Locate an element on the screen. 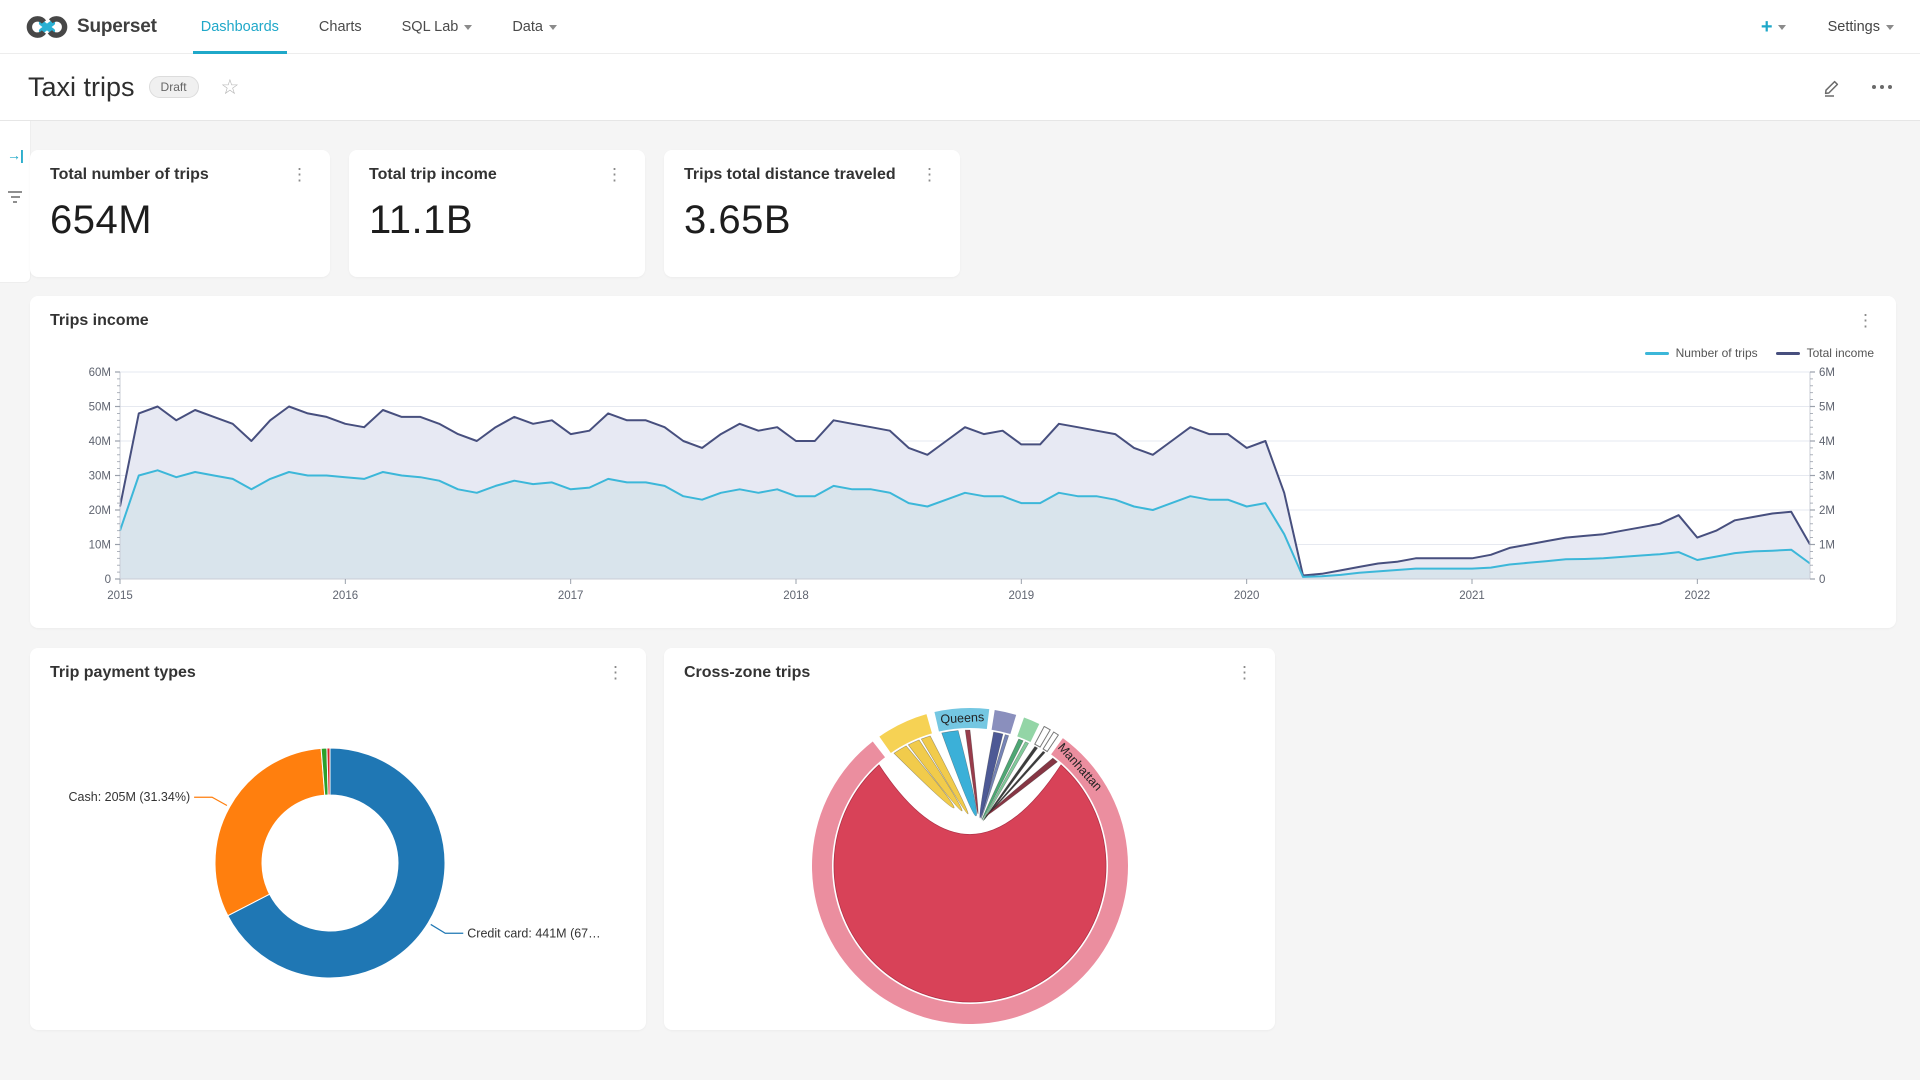  nav-right: + Settings is located at coordinates (1827, 27).